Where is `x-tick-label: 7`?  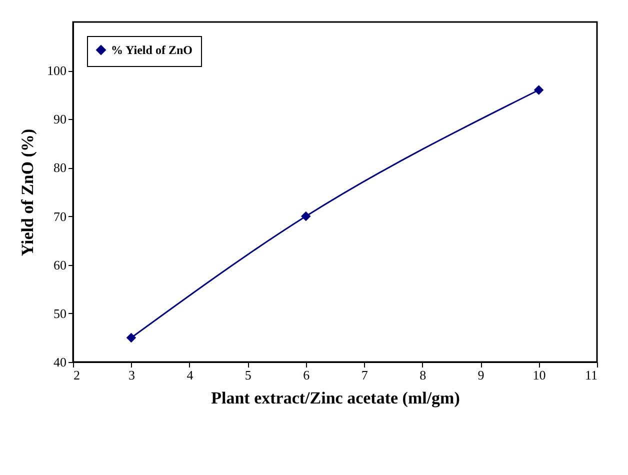
x-tick-label: 7 is located at coordinates (364, 375).